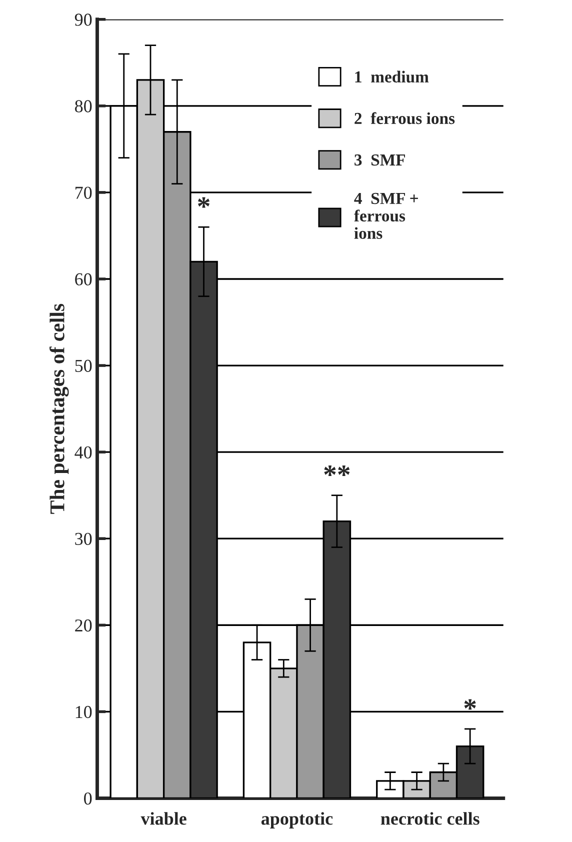  Describe the element at coordinates (404, 118) in the screenshot. I see `legend-label: 2 ferrous ions` at that location.